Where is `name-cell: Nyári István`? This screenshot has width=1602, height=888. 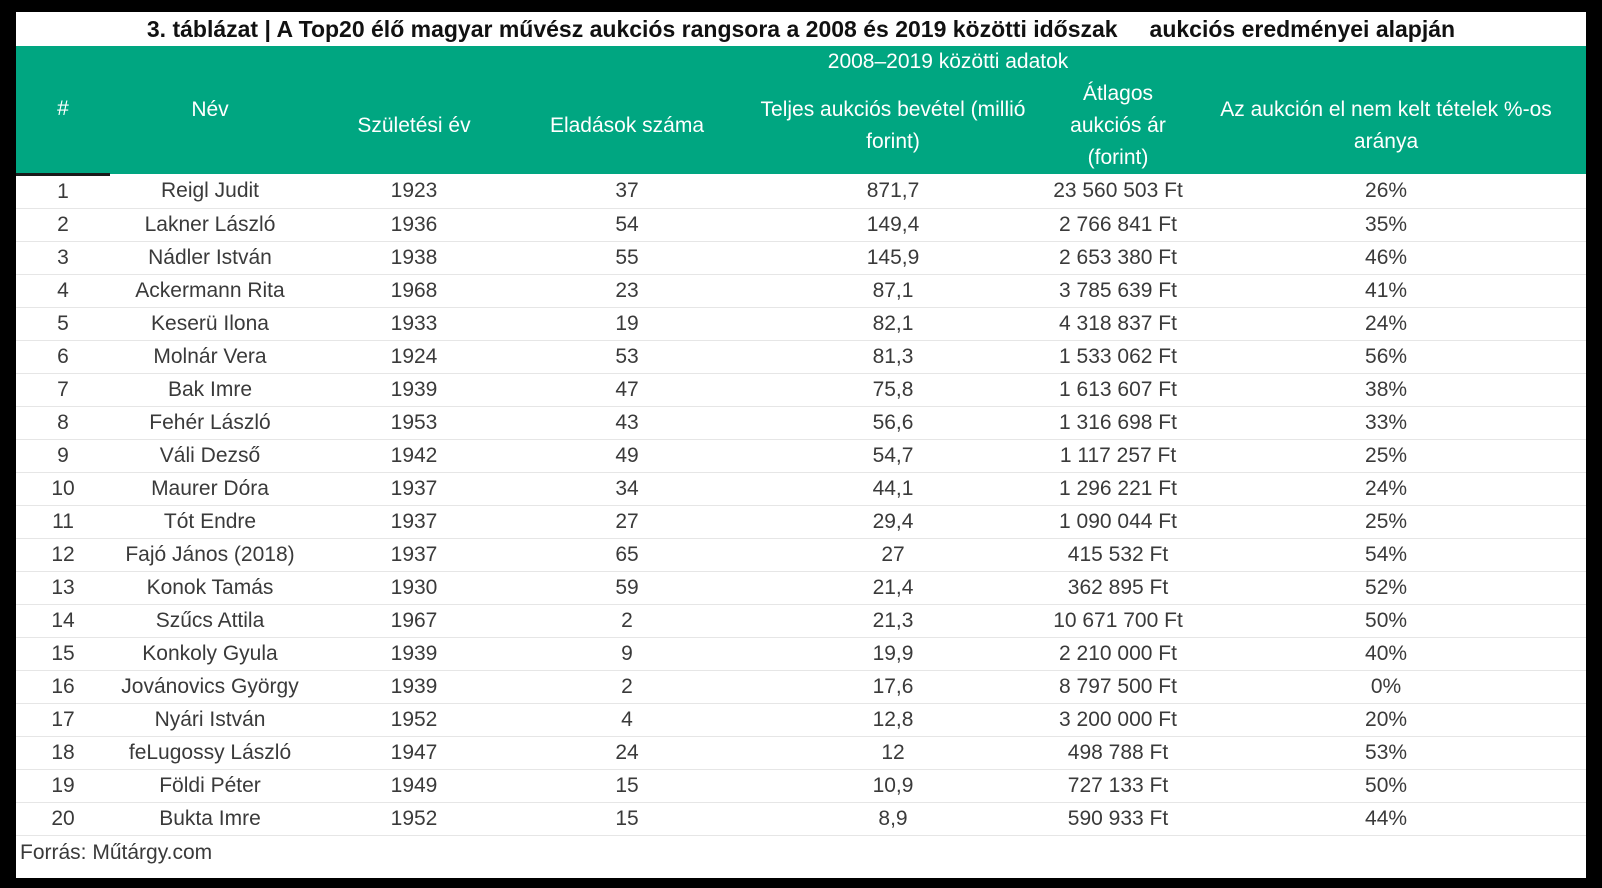 name-cell: Nyári István is located at coordinates (210, 720).